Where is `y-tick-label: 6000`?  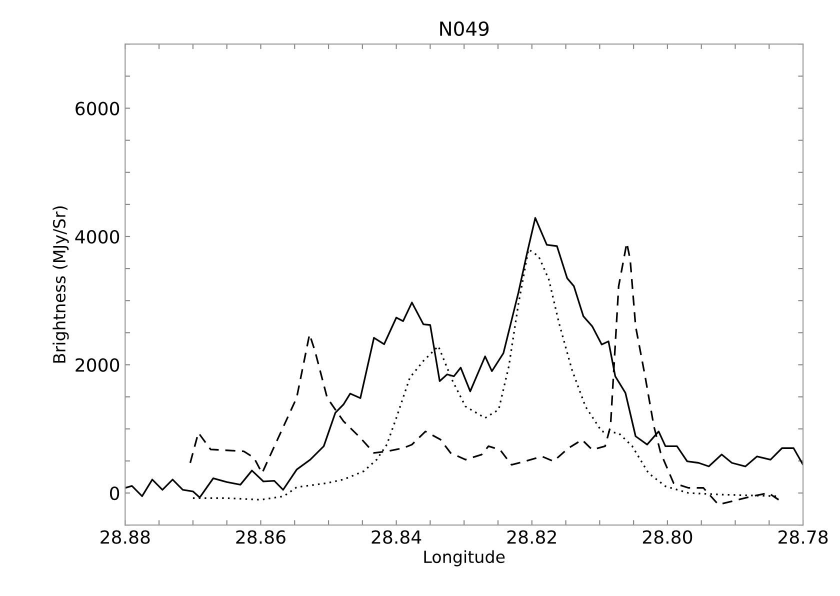
y-tick-label: 6000 is located at coordinates (98, 109).